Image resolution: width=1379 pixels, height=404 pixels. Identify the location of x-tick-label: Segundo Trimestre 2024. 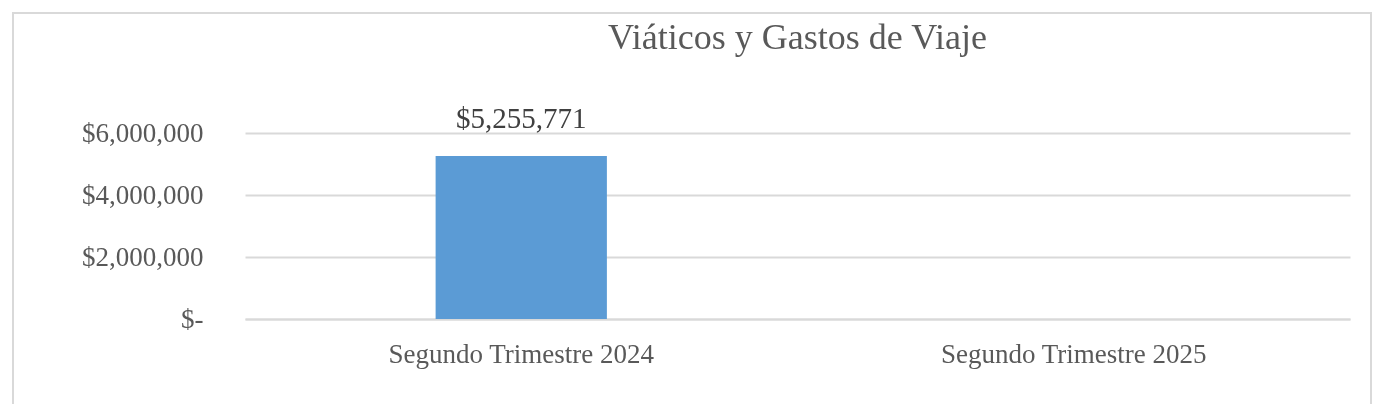
(521, 353).